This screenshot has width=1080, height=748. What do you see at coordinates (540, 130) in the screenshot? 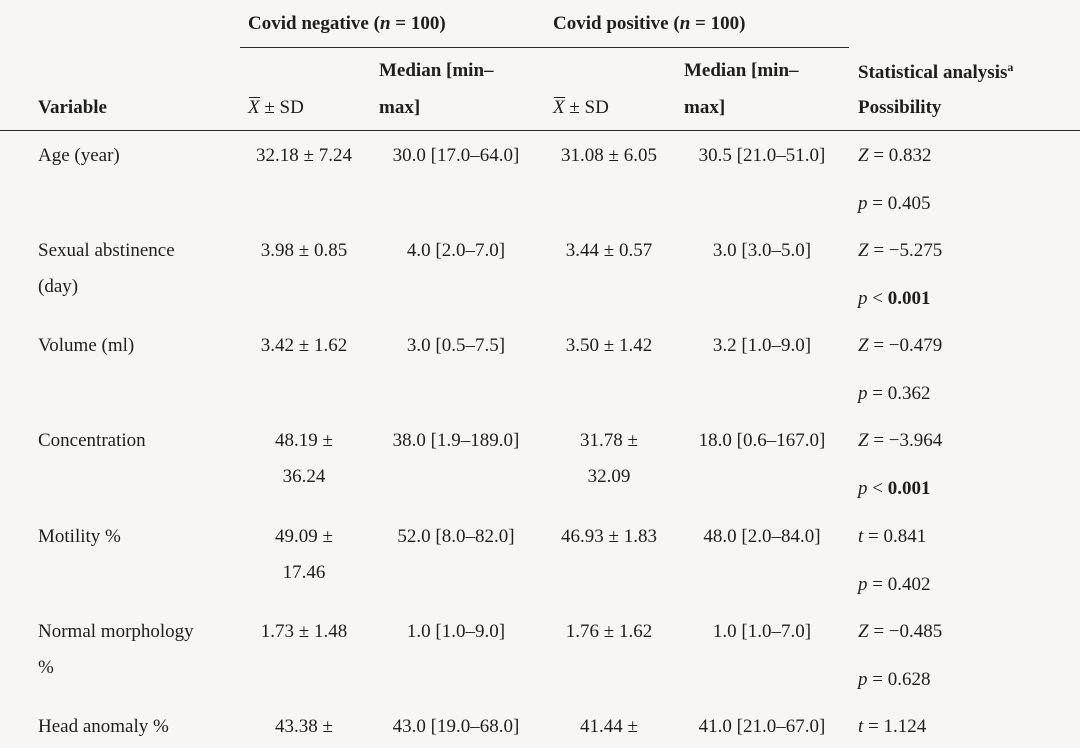
I see `header-bottom-rule` at bounding box center [540, 130].